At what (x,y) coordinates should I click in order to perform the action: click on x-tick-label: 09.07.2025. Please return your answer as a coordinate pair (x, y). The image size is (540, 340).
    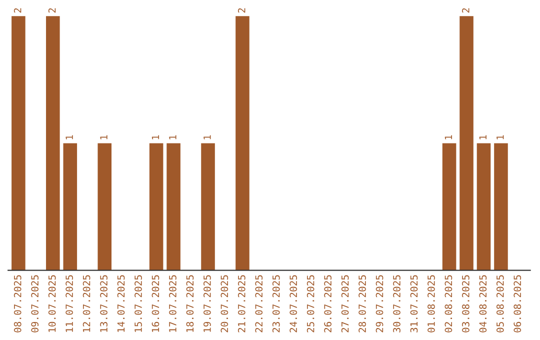
    Looking at the image, I should click on (35, 303).